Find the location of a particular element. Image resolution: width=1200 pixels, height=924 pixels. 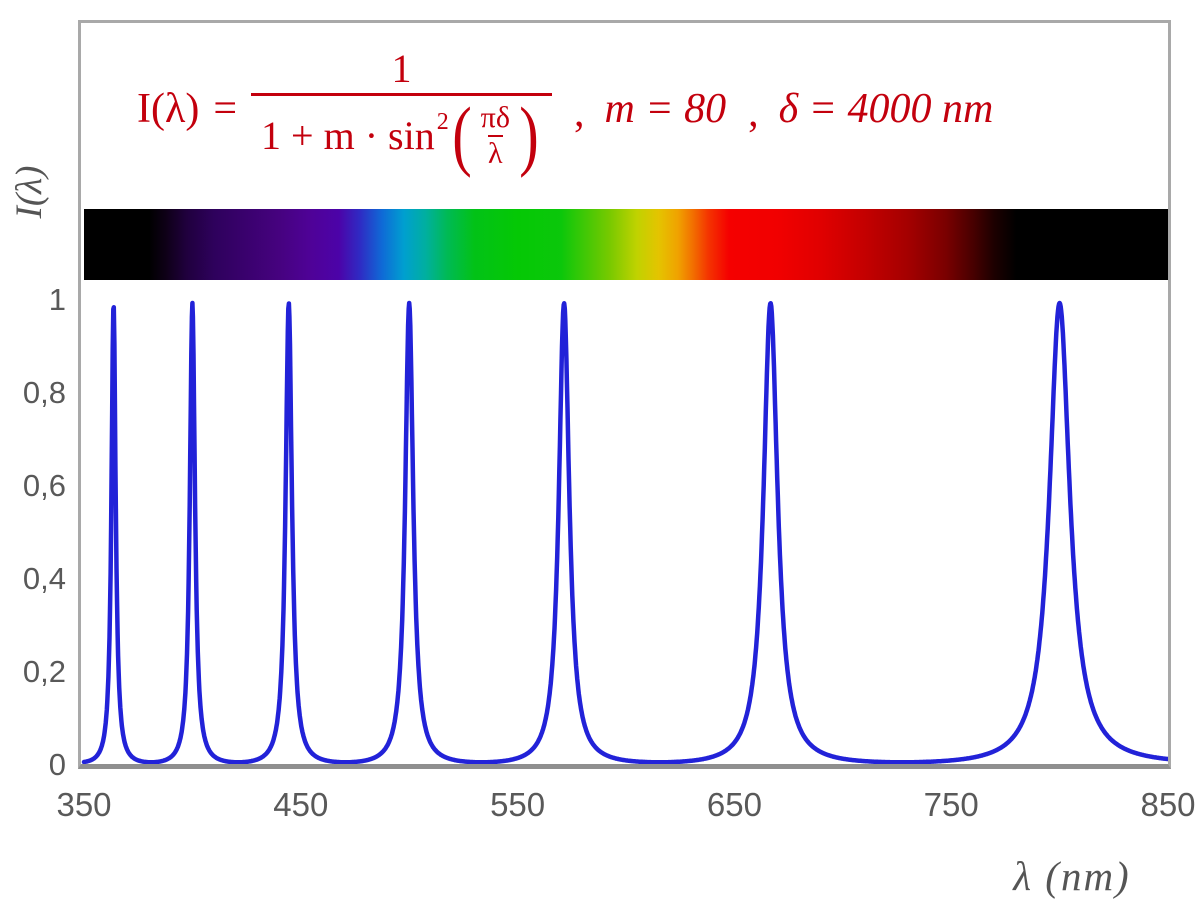

y-tick-label: 0,6 is located at coordinates (44, 485).